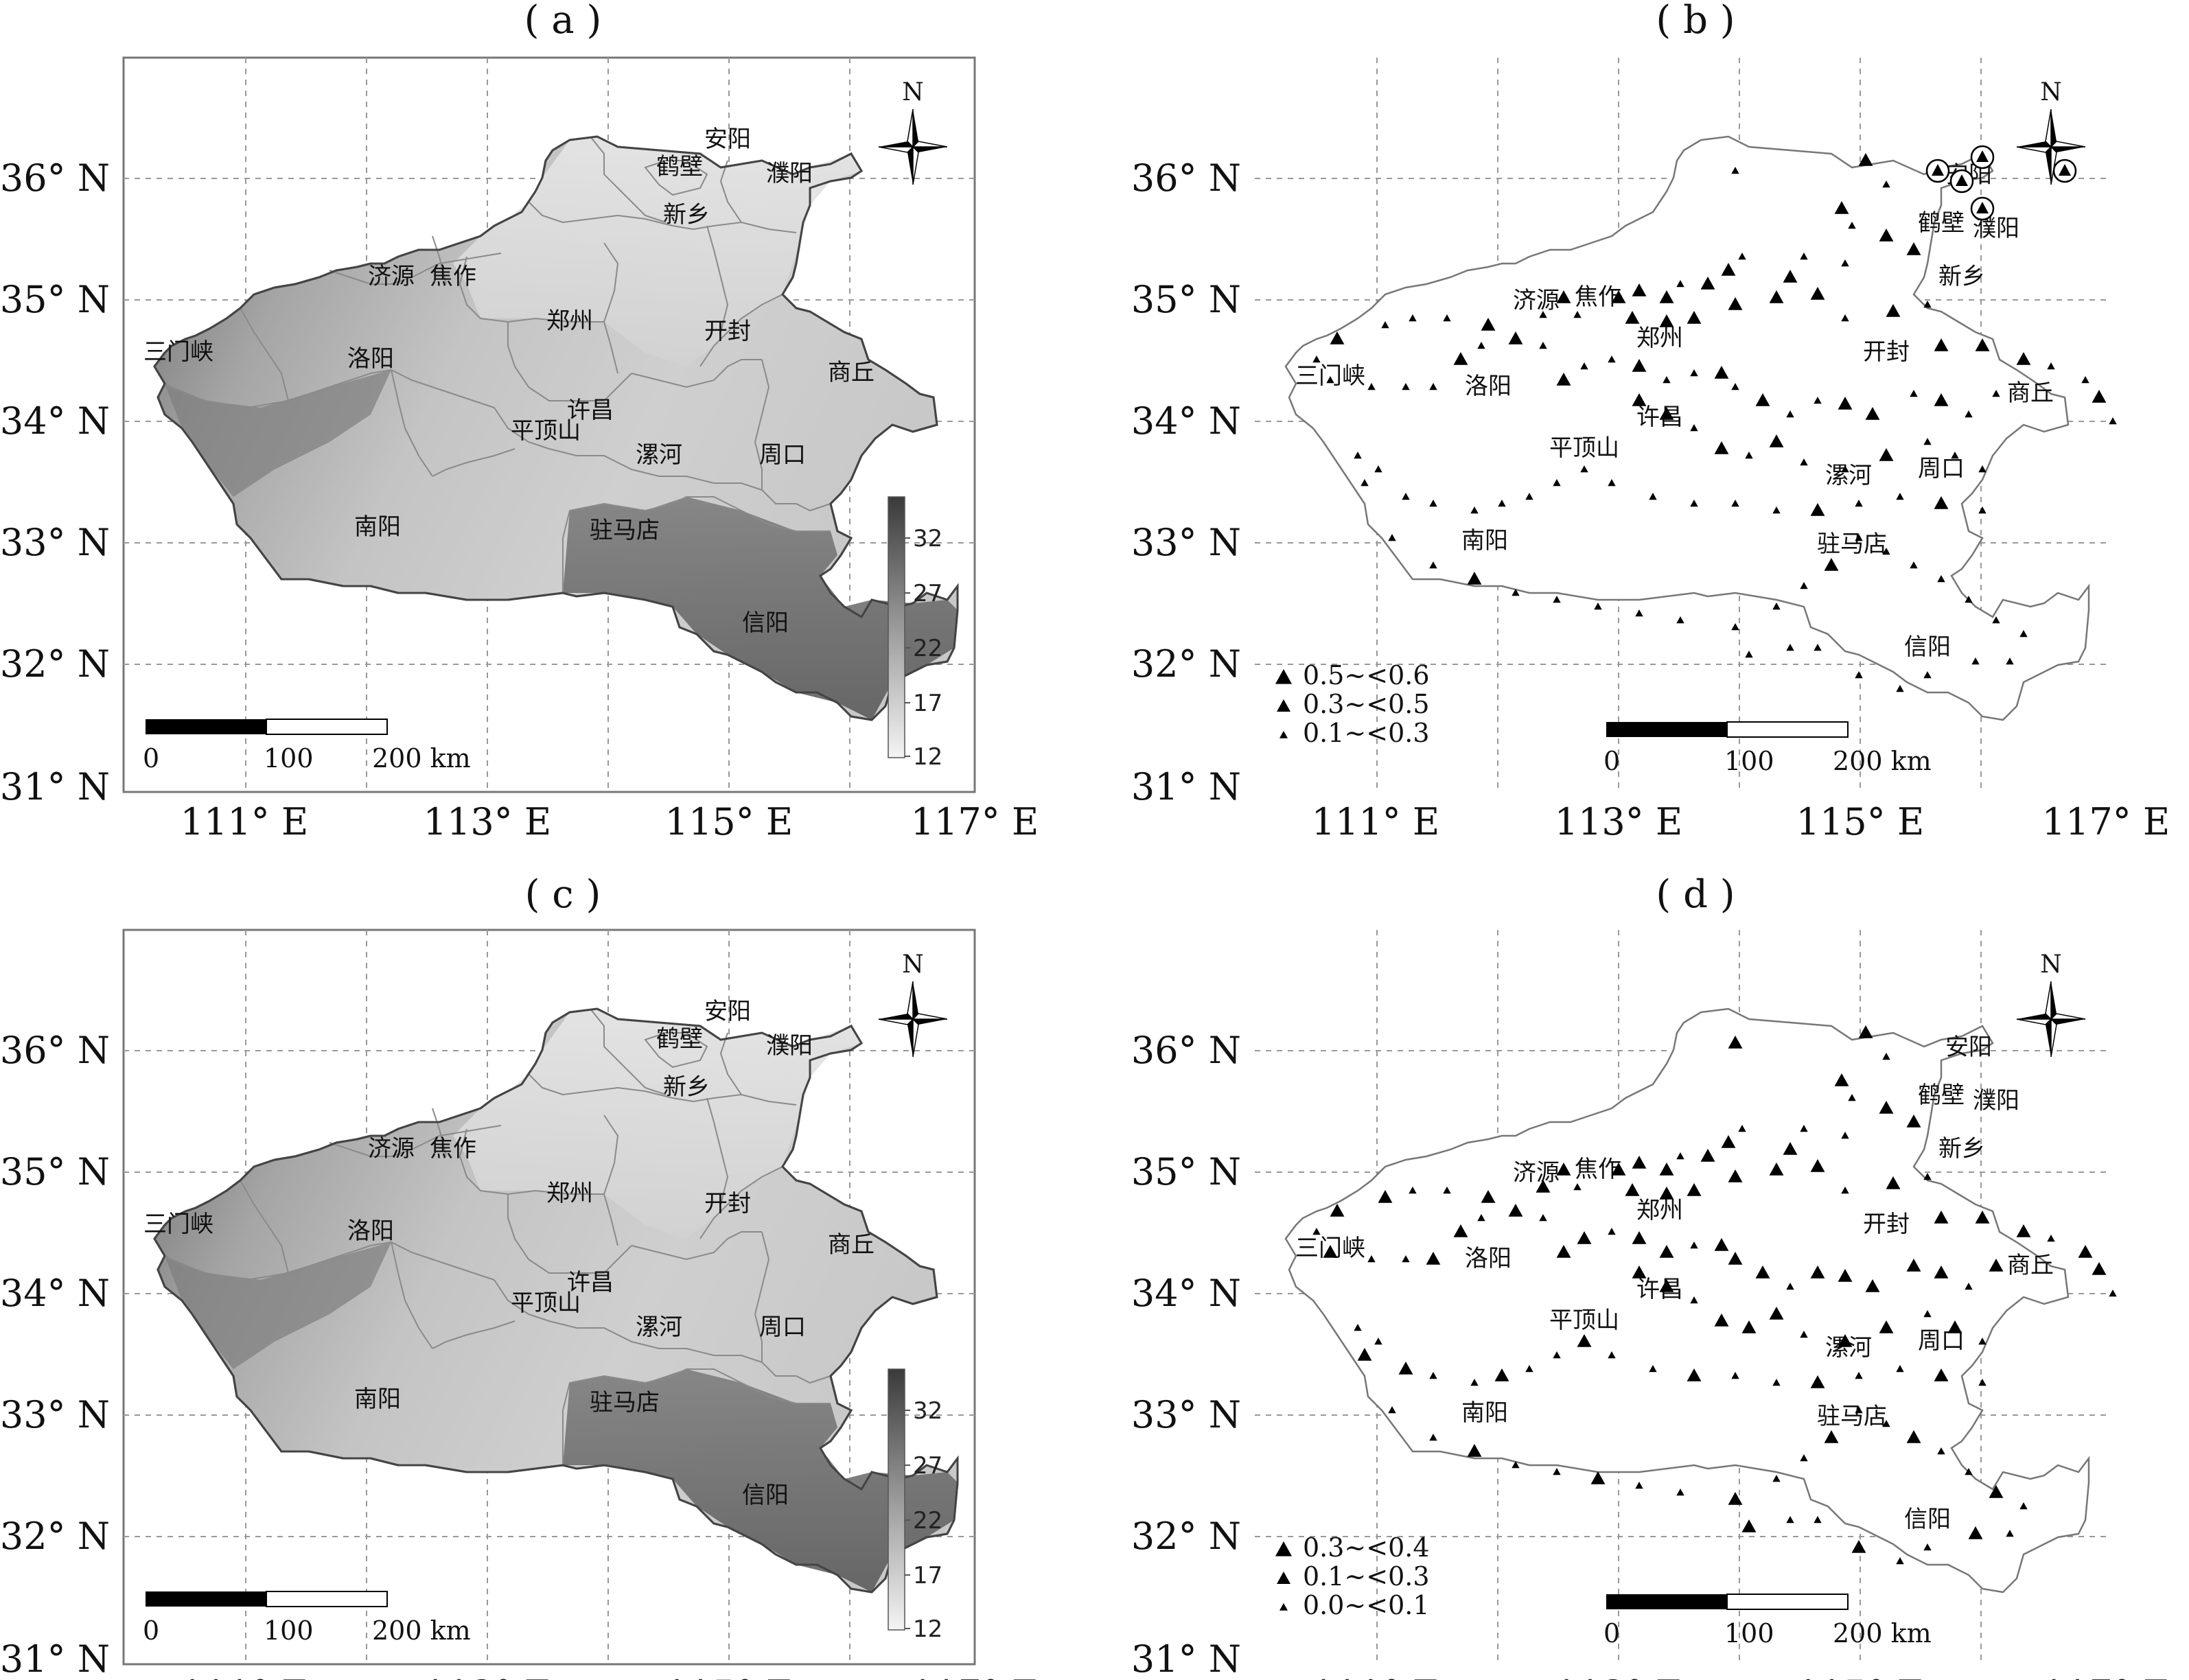 This screenshot has width=2189, height=1680. Describe the element at coordinates (915, 1505) in the screenshot. I see `colorbar: 32 27 22 17 12` at that location.